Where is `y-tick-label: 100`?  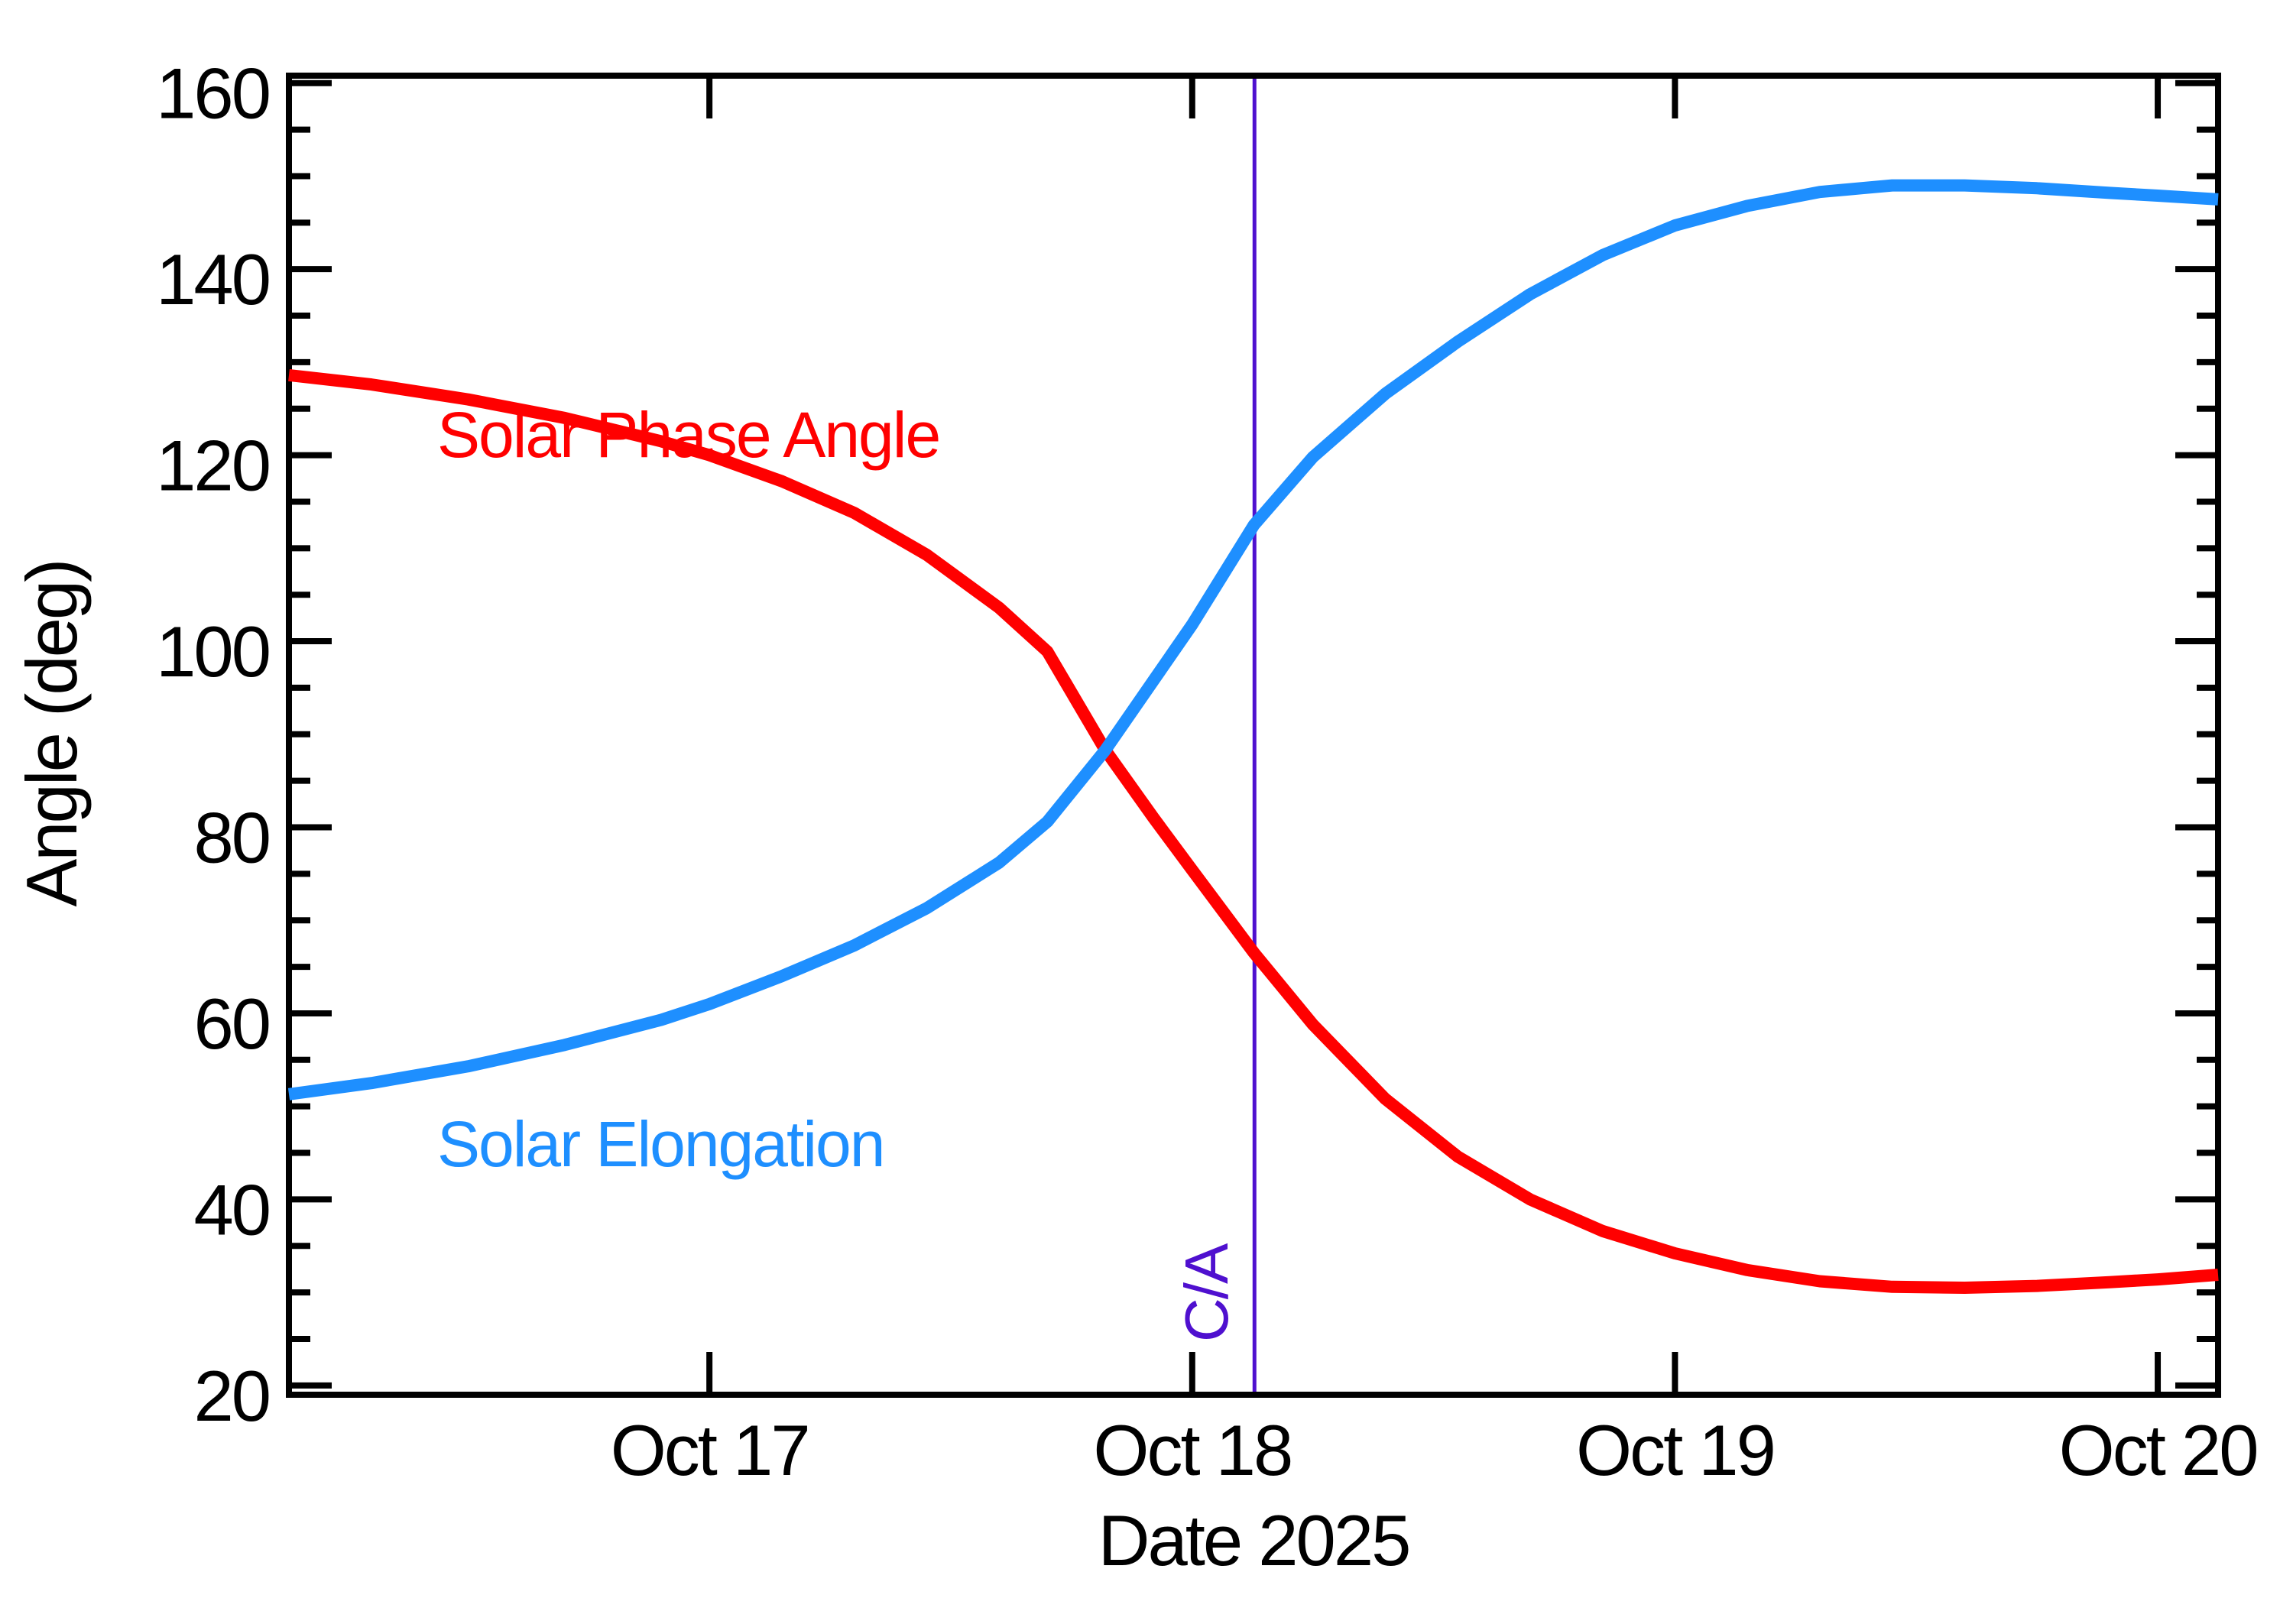 y-tick-label: 100 is located at coordinates (212, 651).